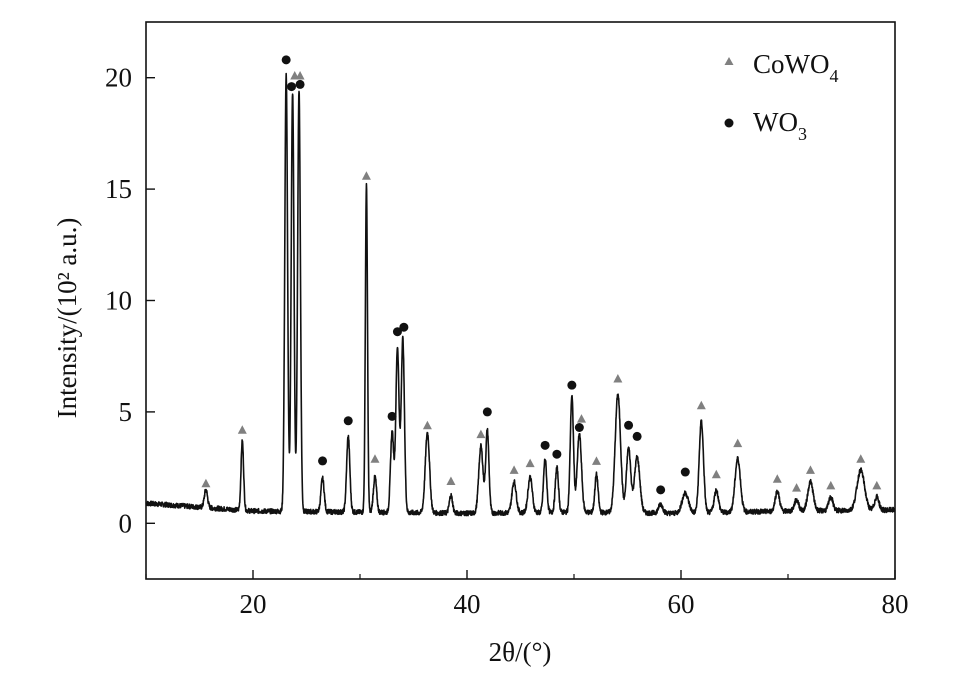  I want to click on y-tick-label: 10, so click(118, 301).